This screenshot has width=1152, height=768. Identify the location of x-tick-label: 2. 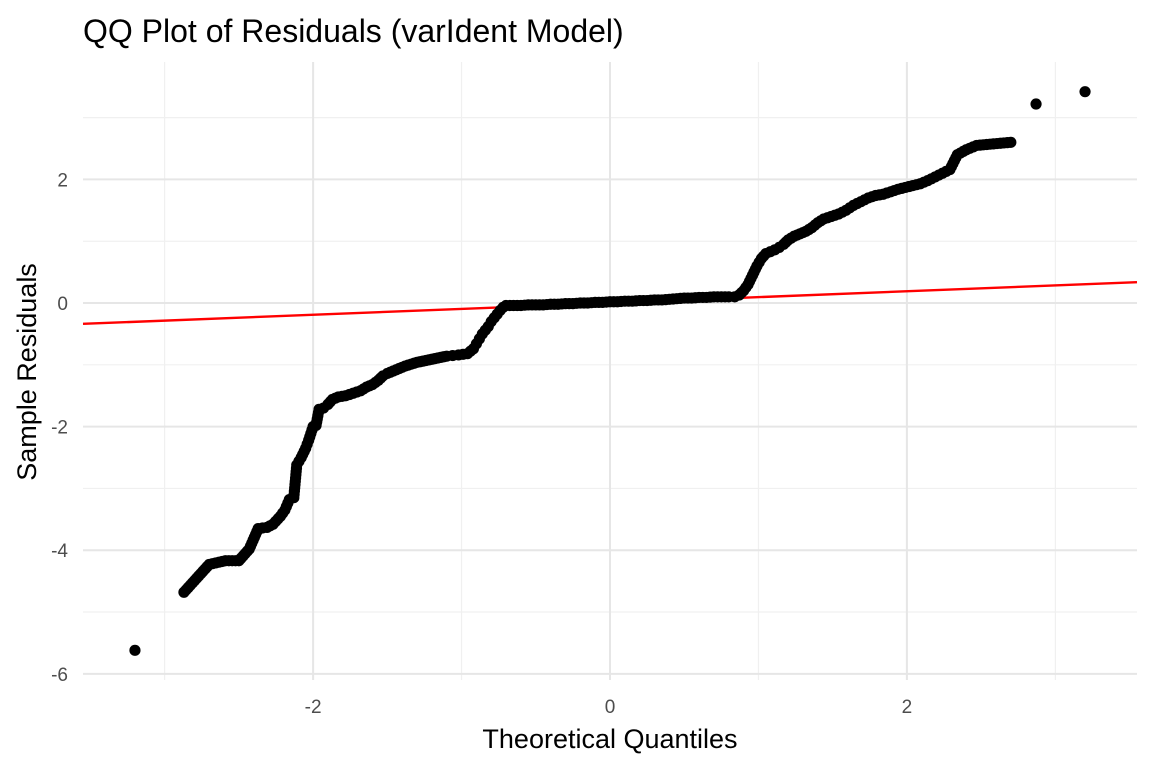
(907, 707).